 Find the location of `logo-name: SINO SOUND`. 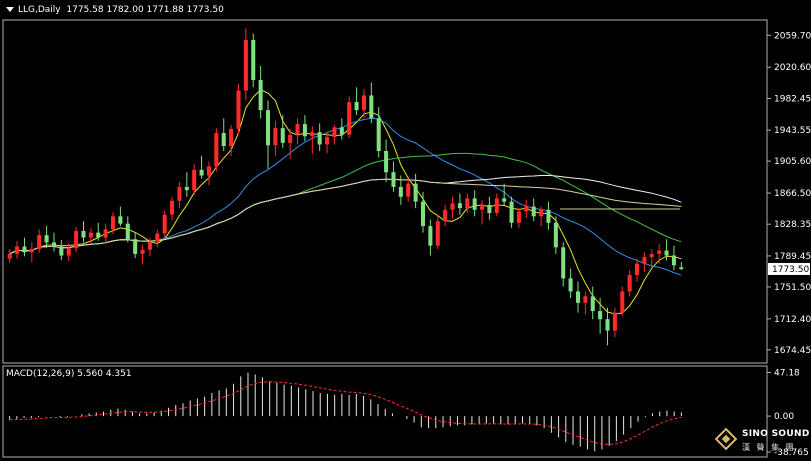

logo-name: SINO SOUND is located at coordinates (776, 434).